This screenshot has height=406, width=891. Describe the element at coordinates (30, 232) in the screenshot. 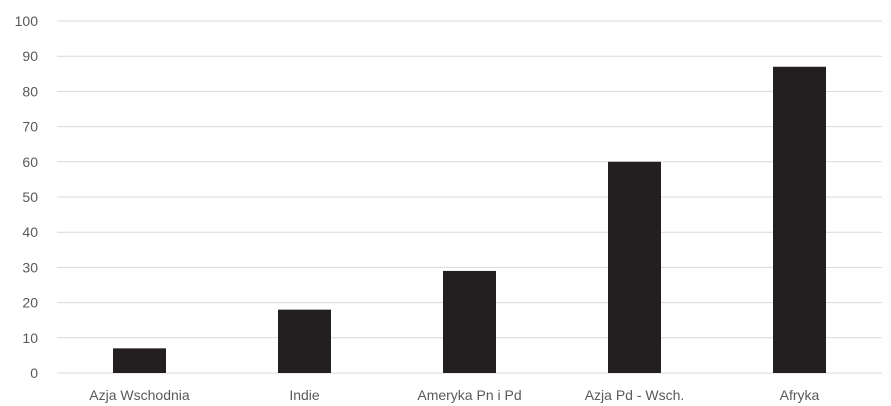

I see `y-tick-label: 40` at that location.